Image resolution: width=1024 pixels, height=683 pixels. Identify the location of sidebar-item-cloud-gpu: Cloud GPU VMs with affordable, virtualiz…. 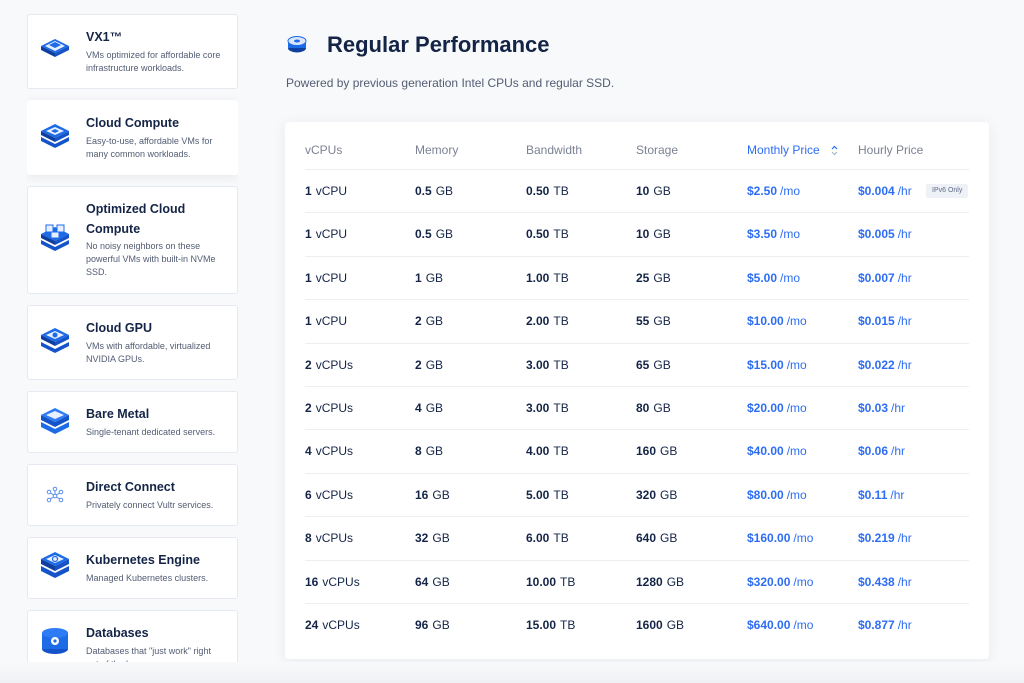
(132, 342).